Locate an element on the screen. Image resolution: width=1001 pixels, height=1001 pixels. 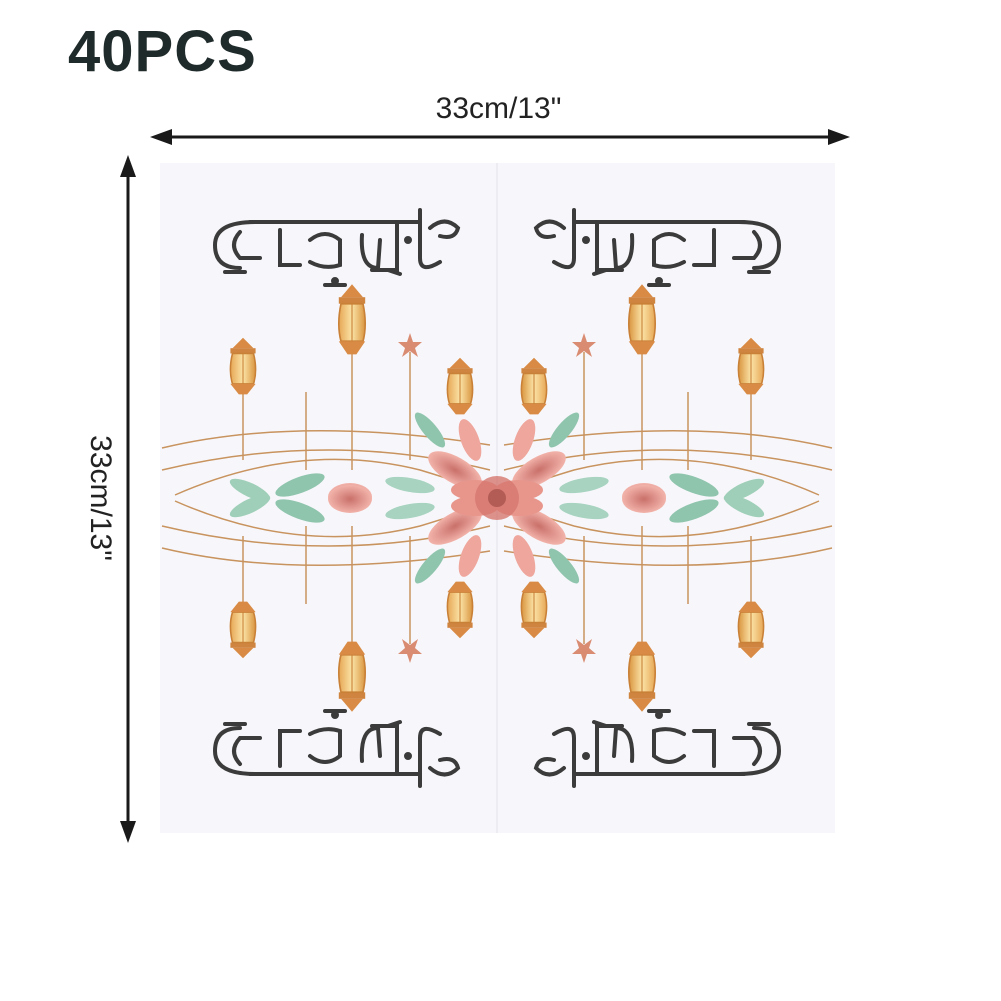
width-label-text: 33cm/13" is located at coordinates (498, 108).